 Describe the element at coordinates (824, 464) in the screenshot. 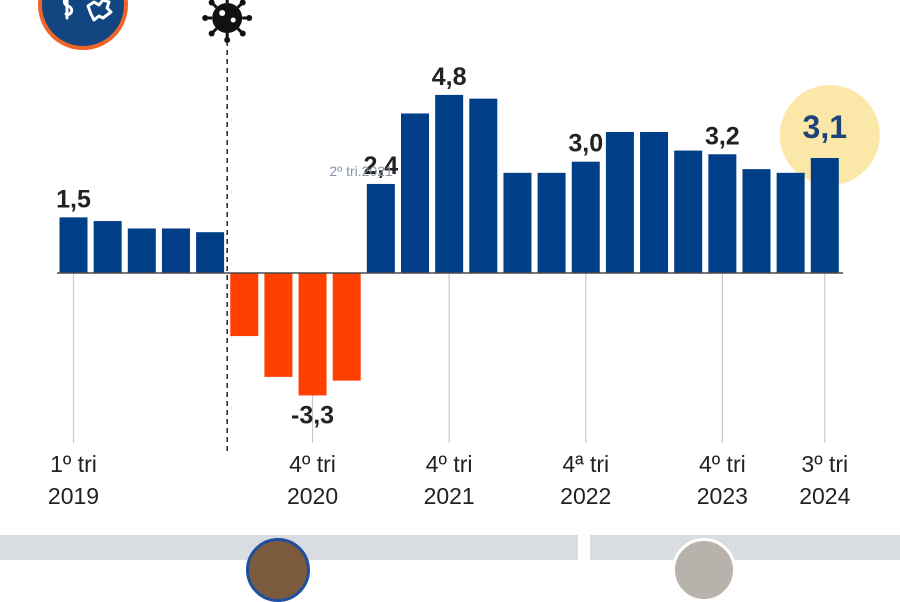

I see `x-tick-label-5: 3º tri` at that location.